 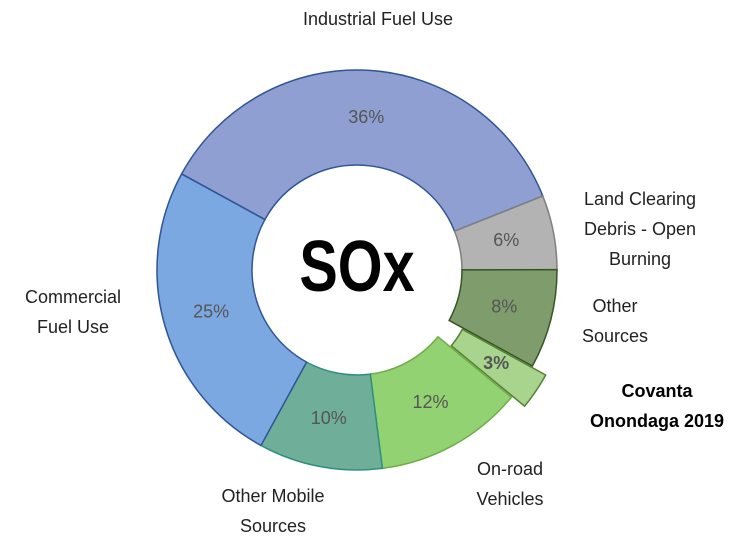 What do you see at coordinates (640, 229) in the screenshot?
I see `category-label: Debris - Open` at bounding box center [640, 229].